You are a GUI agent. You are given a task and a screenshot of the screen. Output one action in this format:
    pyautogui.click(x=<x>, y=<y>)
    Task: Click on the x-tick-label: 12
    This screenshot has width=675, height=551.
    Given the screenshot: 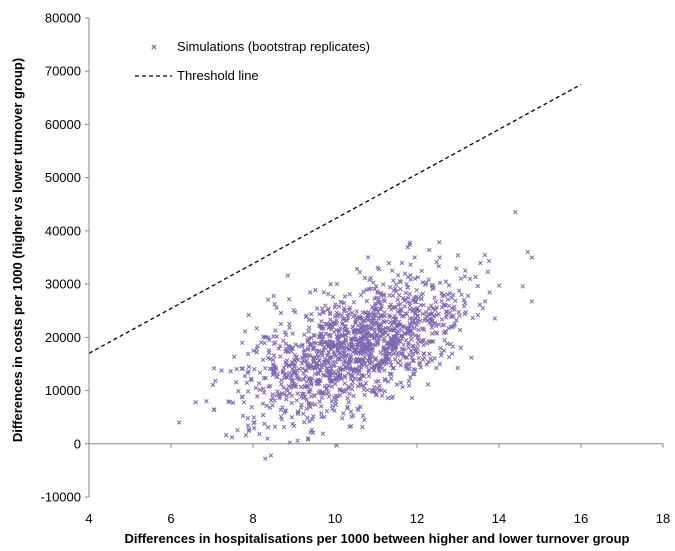 What is the action you would take?
    pyautogui.click(x=417, y=518)
    